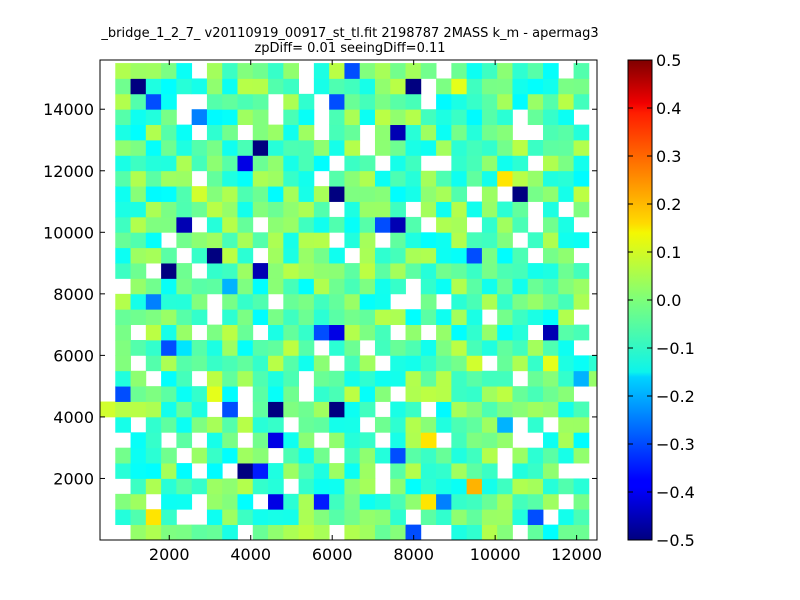 The width and height of the screenshot is (800, 600). Describe the element at coordinates (675, 492) in the screenshot. I see `colorbar-tick-label: −0.4` at that location.